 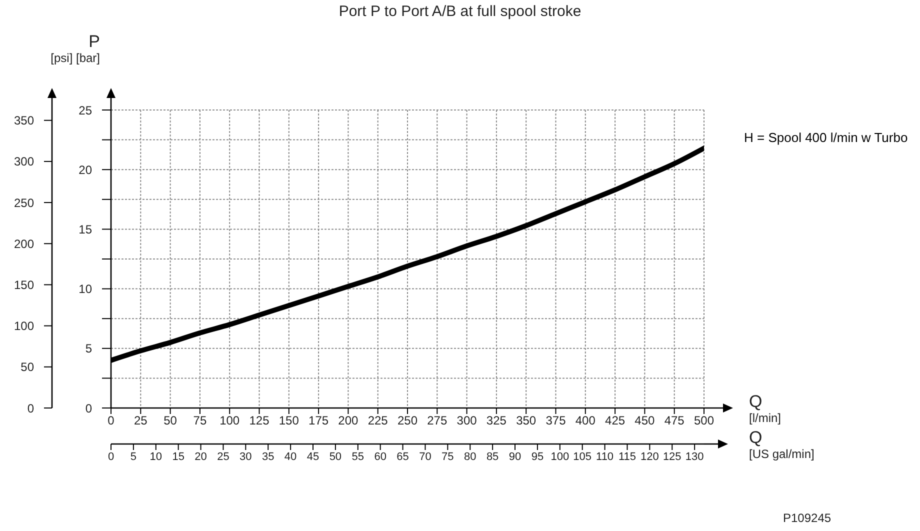 I want to click on x2-tick-label: 45, so click(x=313, y=456).